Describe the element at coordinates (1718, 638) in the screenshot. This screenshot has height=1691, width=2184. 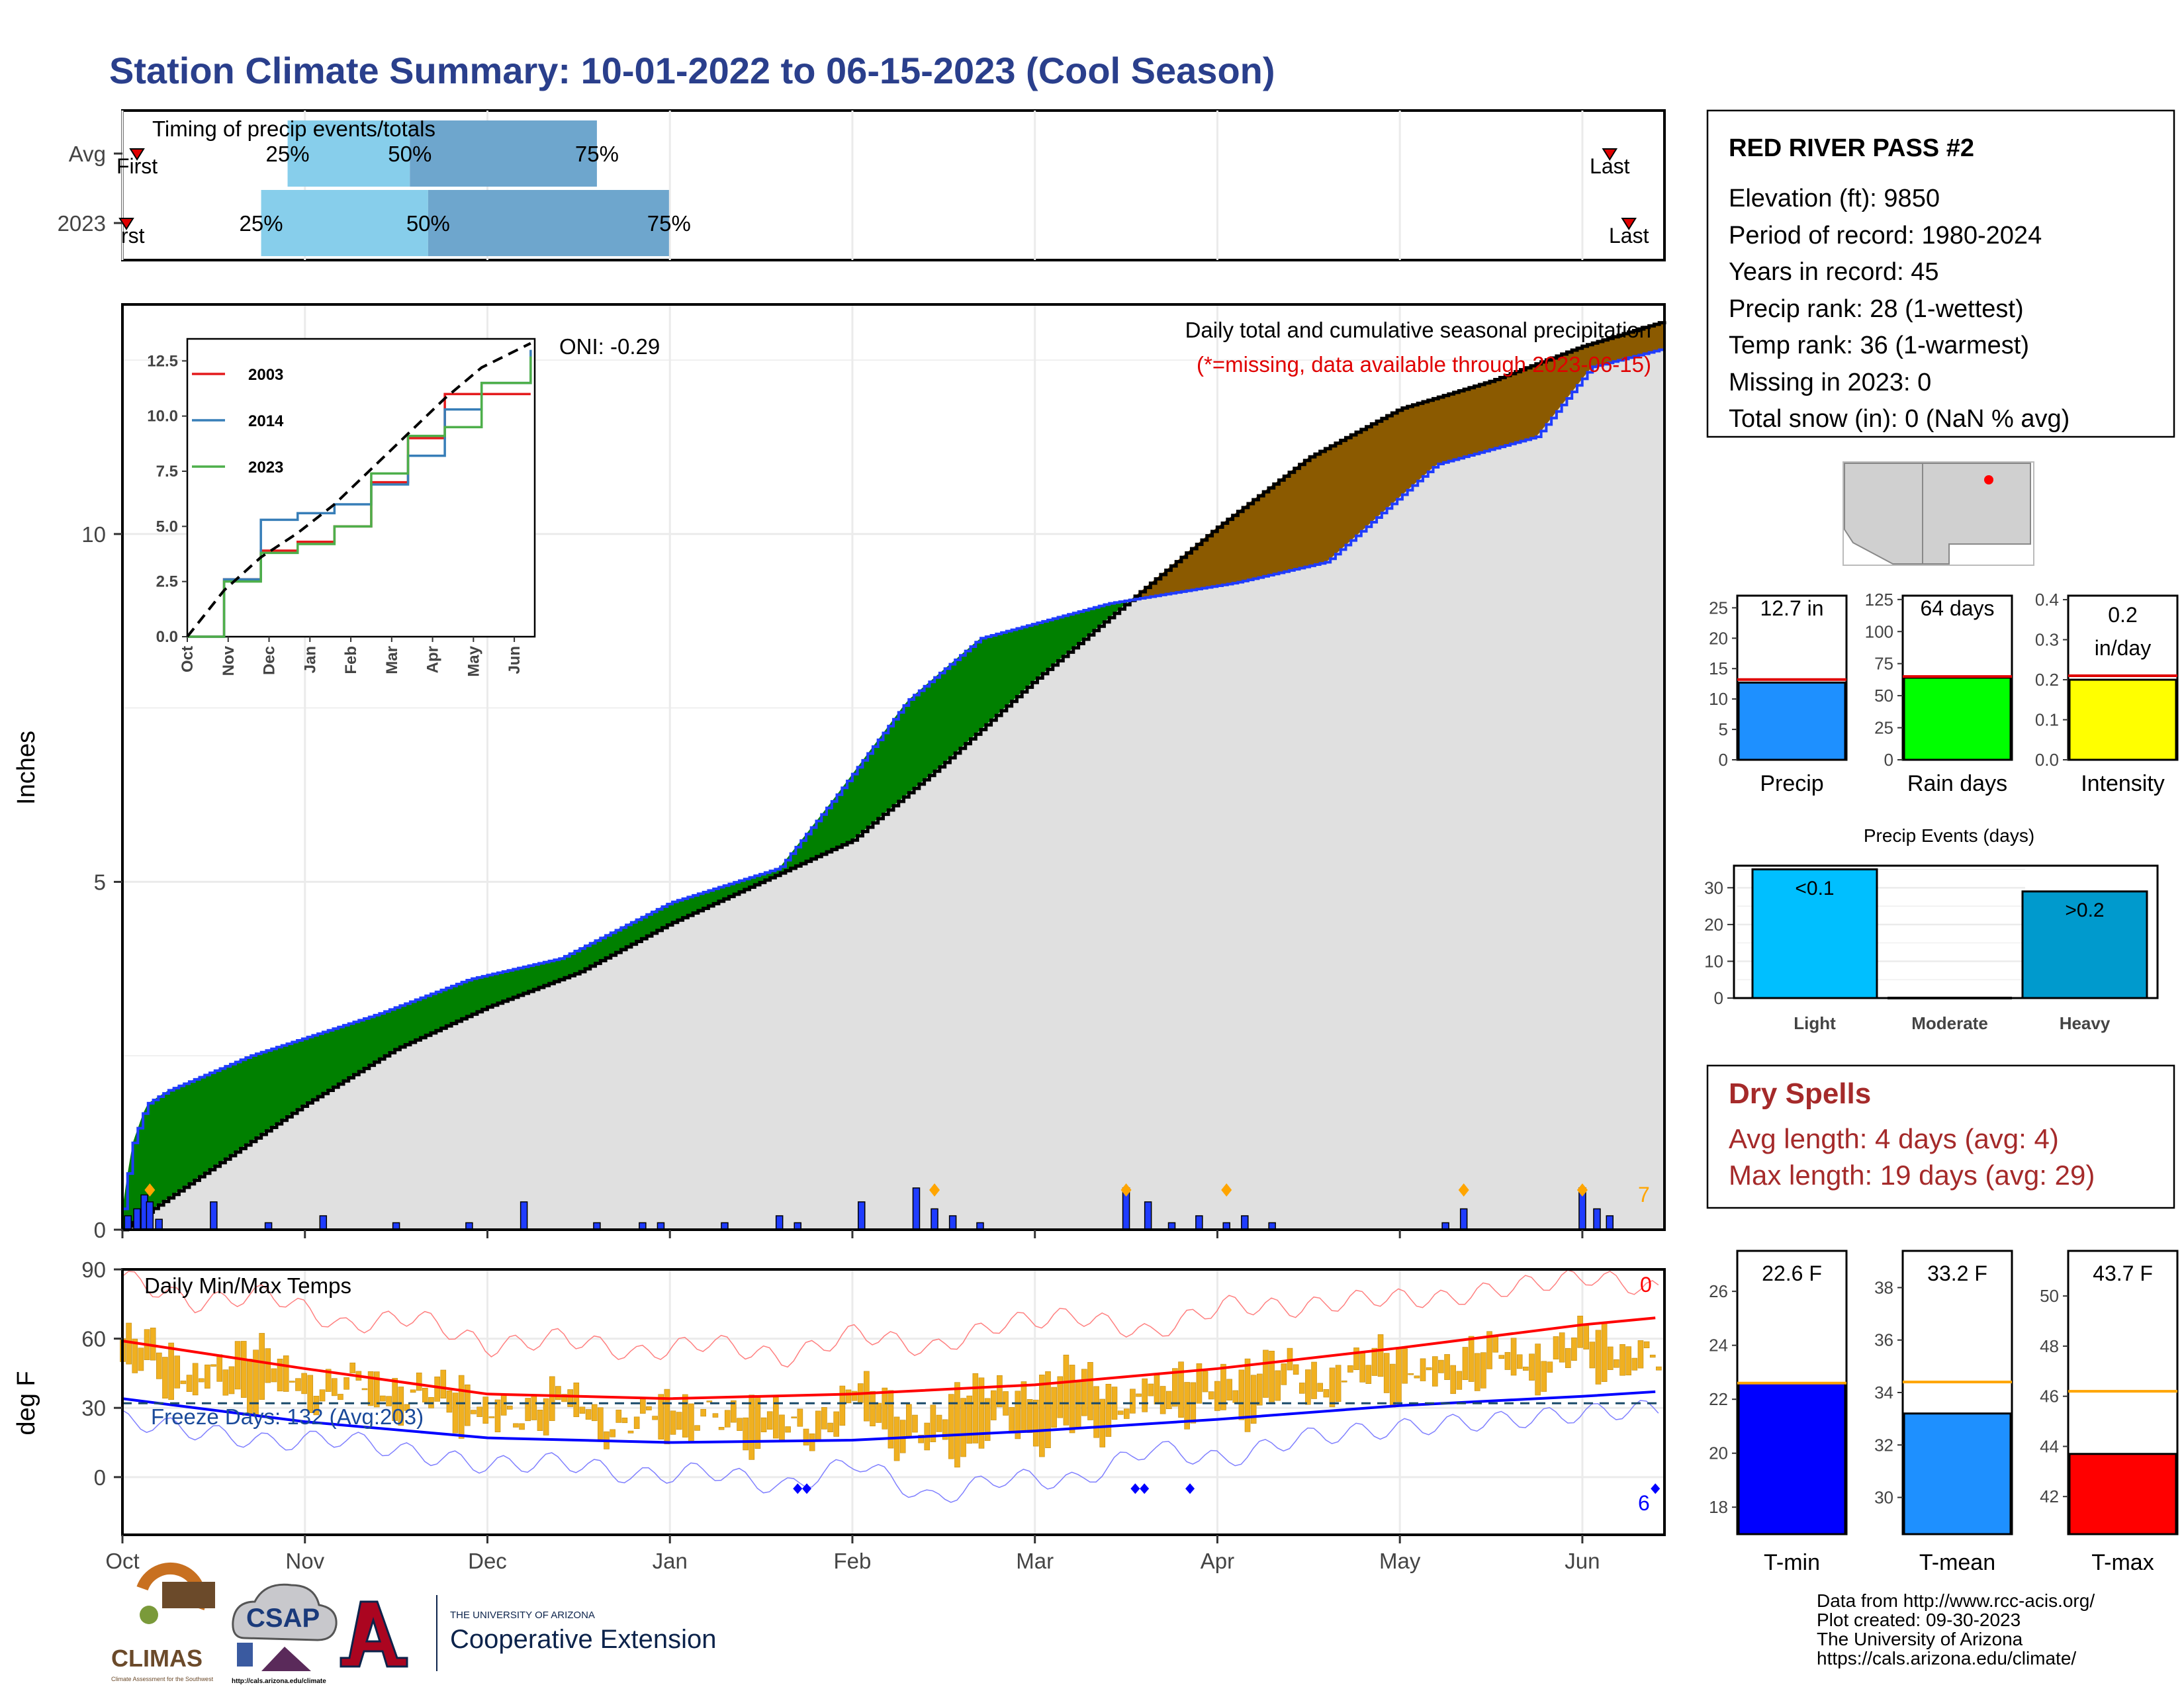
I see `summary-y-tick-label: 20` at that location.